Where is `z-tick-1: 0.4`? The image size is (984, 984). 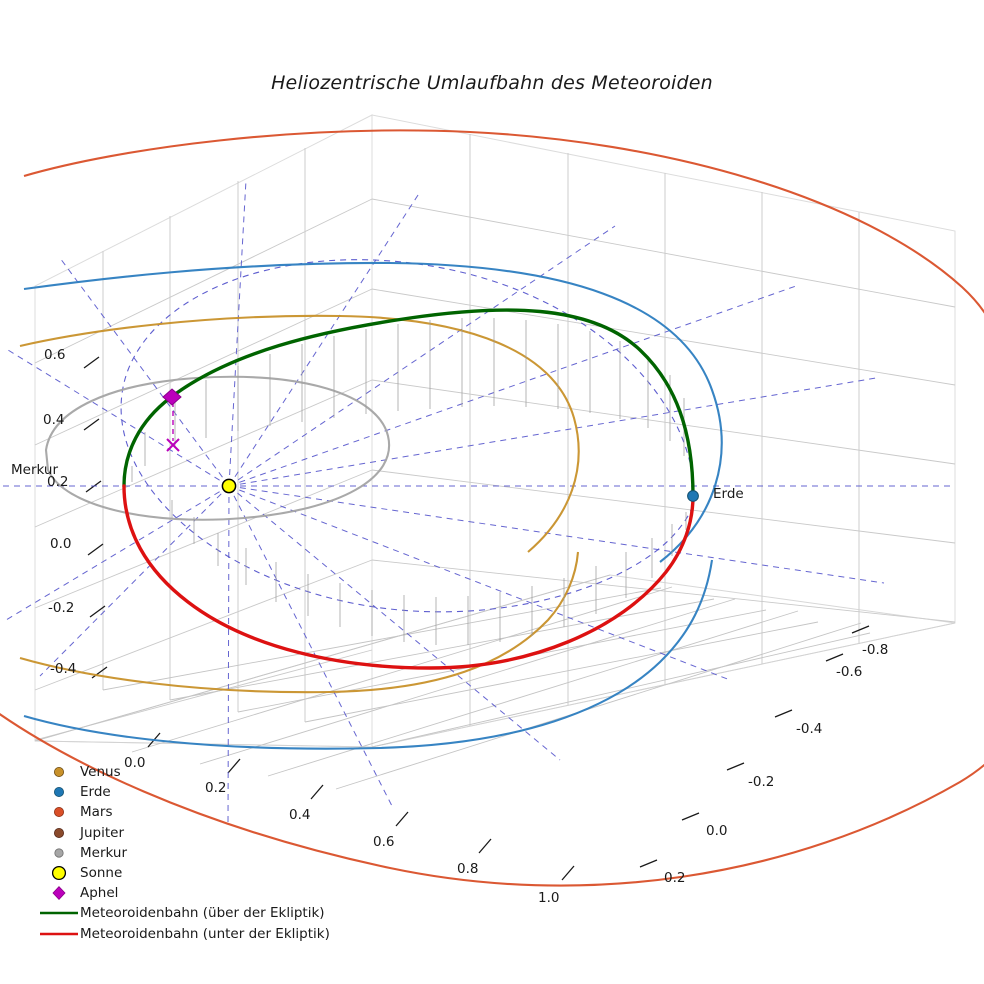
z-tick-1: 0.4 is located at coordinates (54, 420).